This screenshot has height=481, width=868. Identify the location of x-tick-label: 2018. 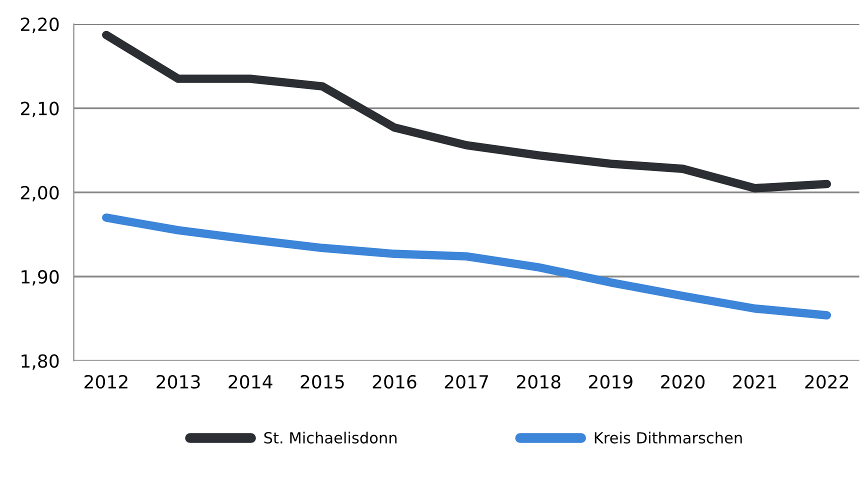
(538, 381).